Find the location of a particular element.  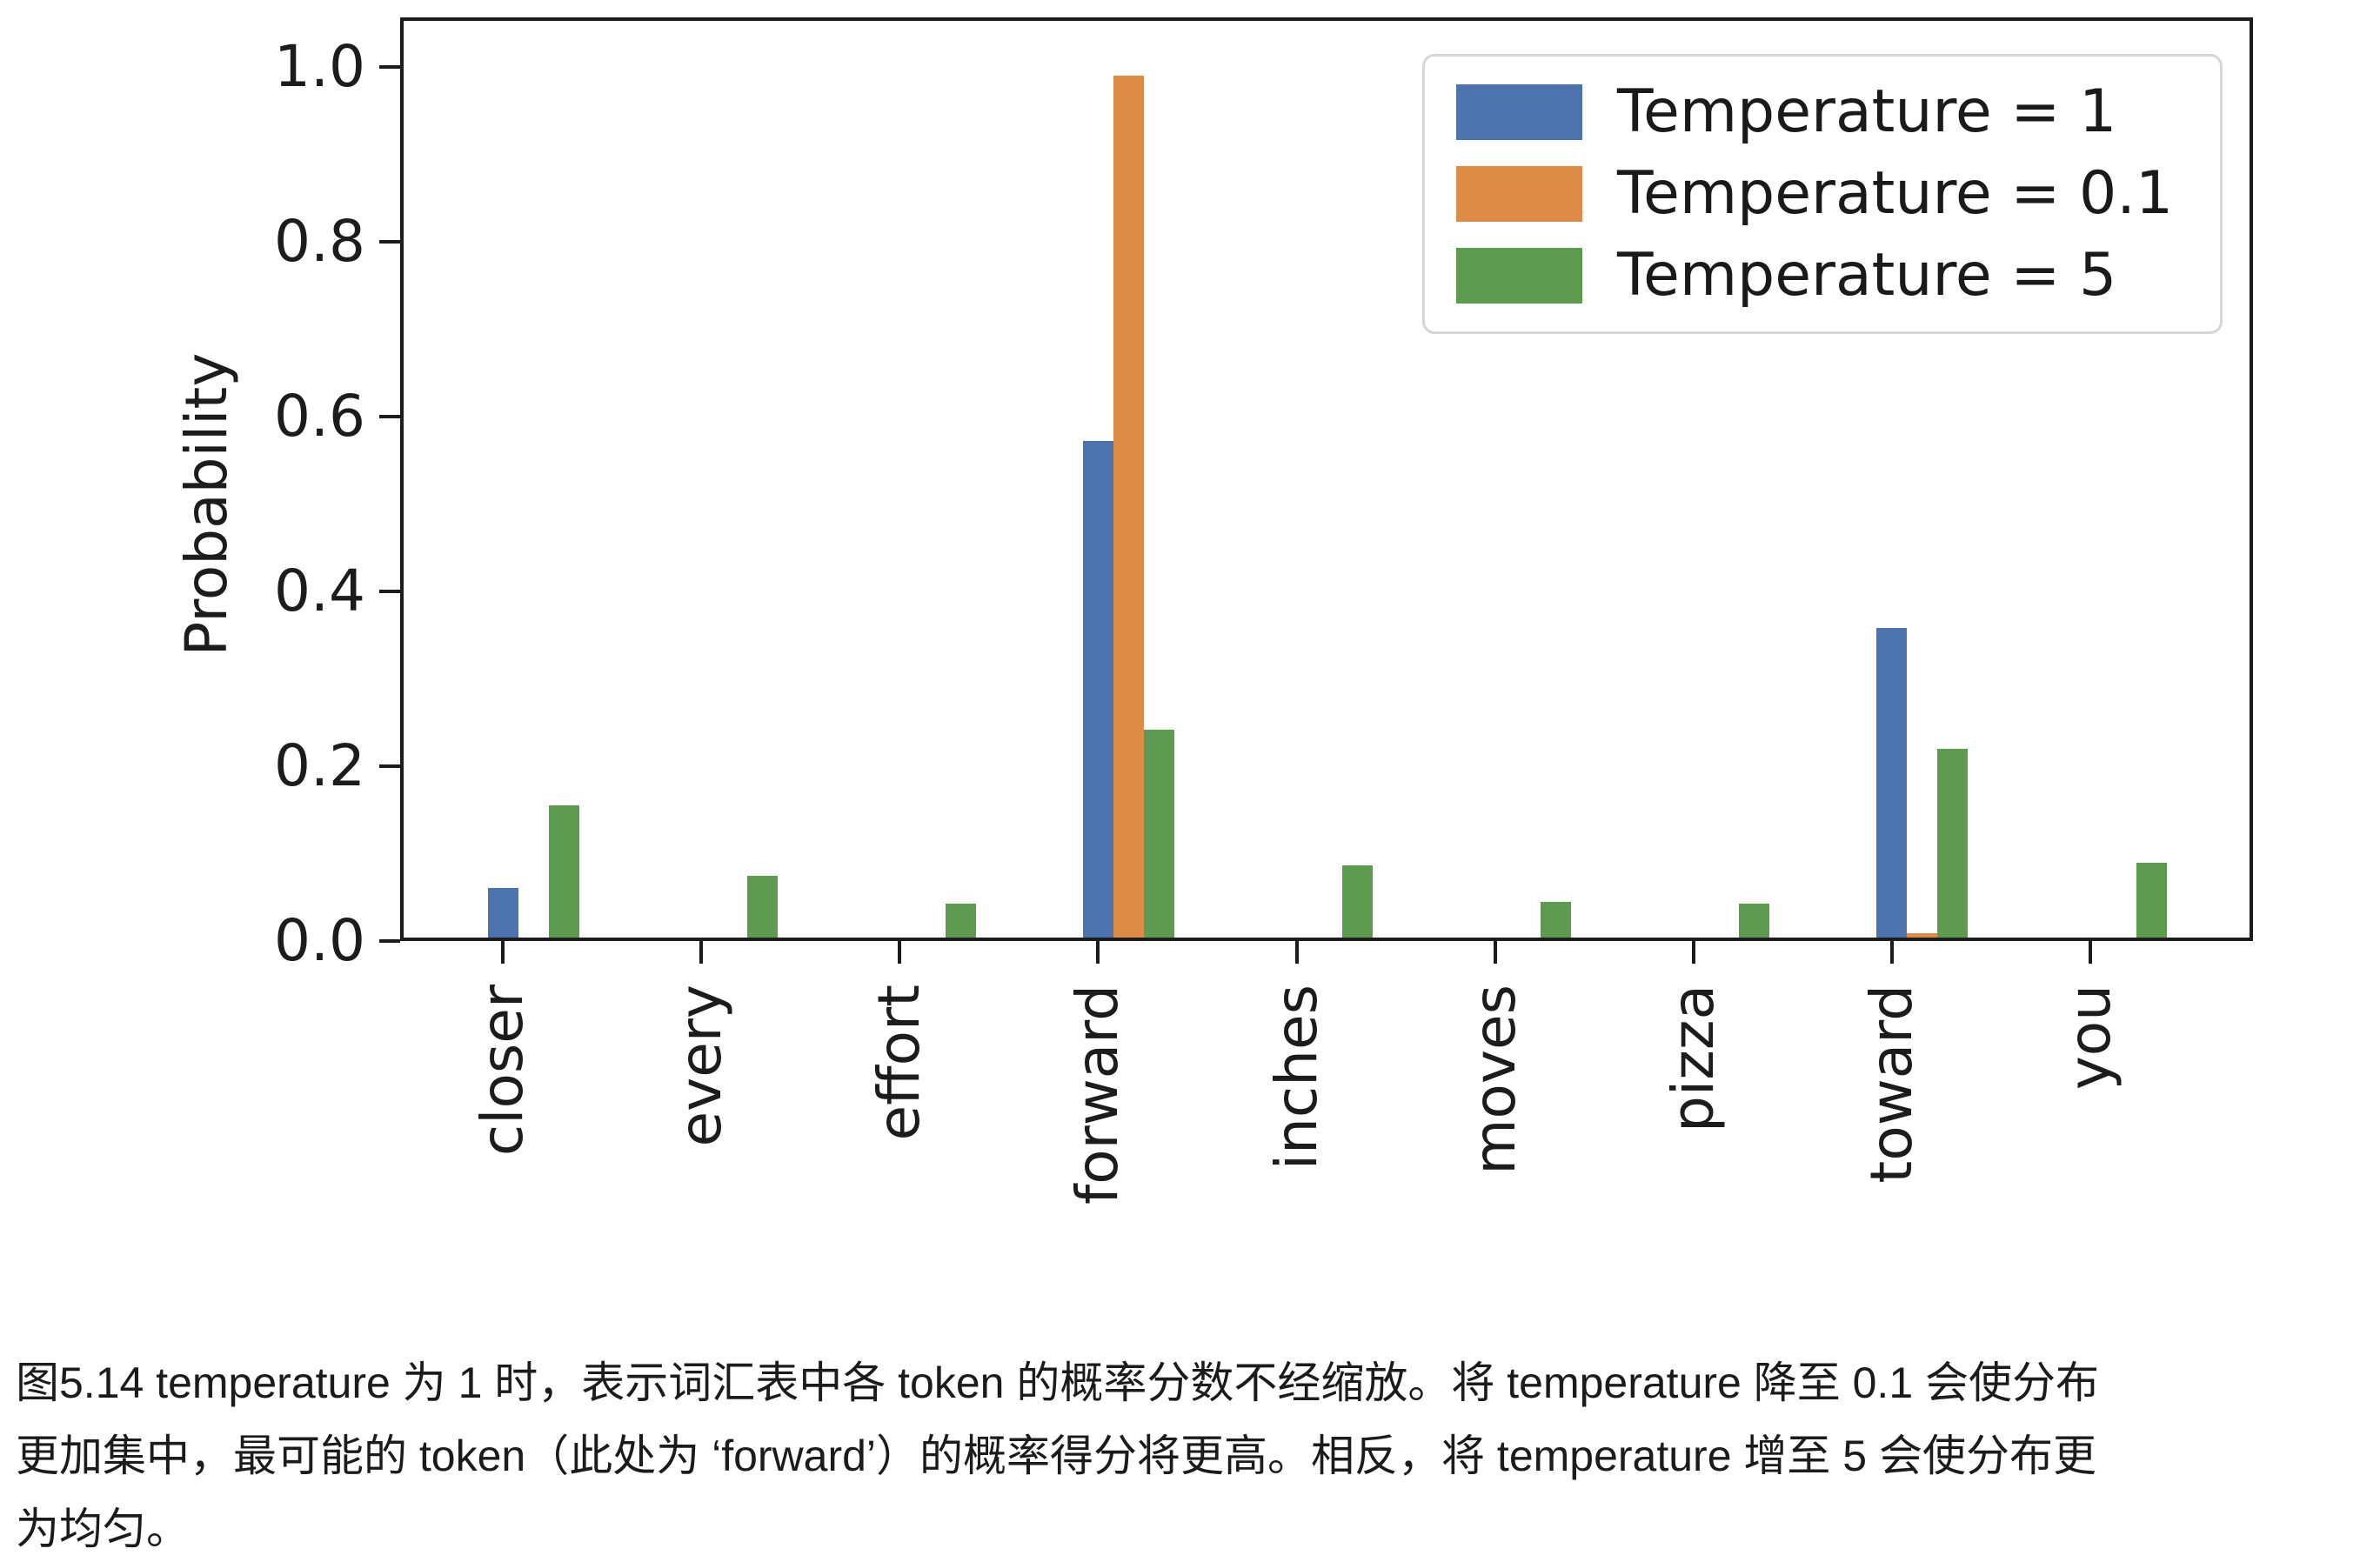

y-tick-label: 0.0 is located at coordinates (319, 940).